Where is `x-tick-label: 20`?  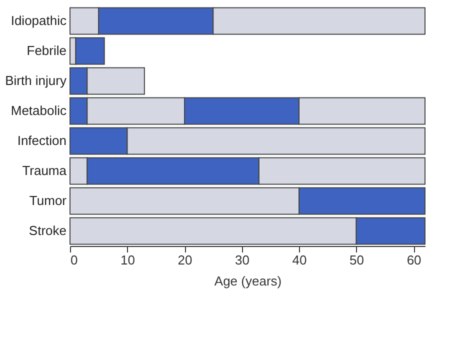
x-tick-label: 20 is located at coordinates (185, 260).